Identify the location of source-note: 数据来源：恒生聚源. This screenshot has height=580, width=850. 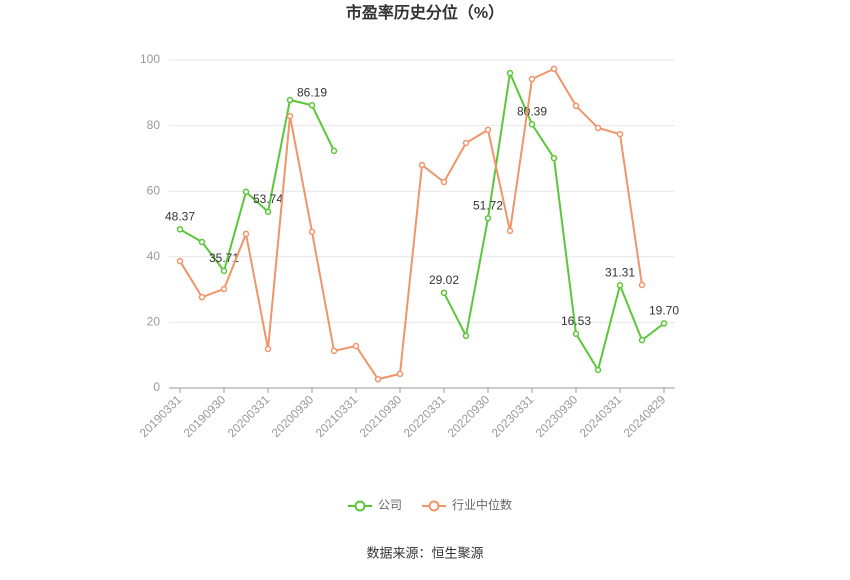
(424, 552).